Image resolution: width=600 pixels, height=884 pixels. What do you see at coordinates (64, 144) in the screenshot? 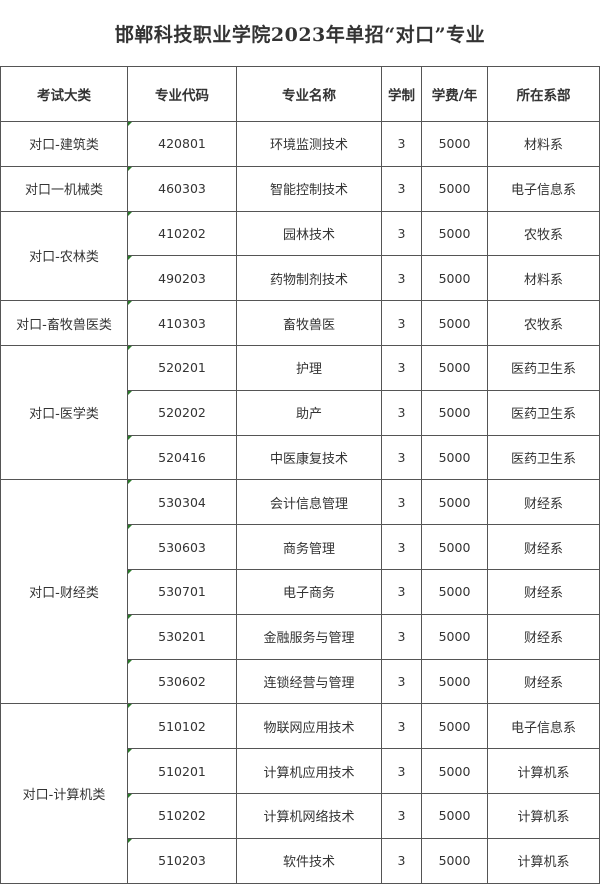
I see `category-cell: 对口-建筑类` at bounding box center [64, 144].